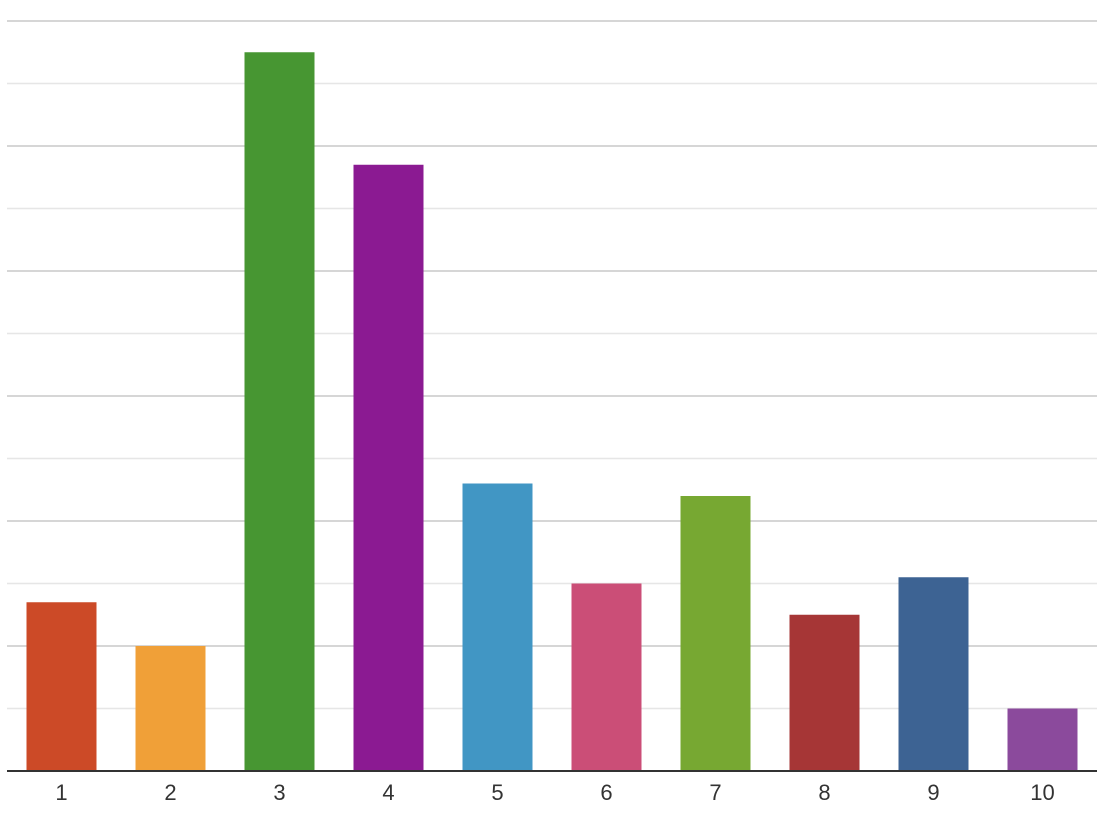 Image resolution: width=1102 pixels, height=814 pixels. I want to click on x-tick-label: 8, so click(824, 792).